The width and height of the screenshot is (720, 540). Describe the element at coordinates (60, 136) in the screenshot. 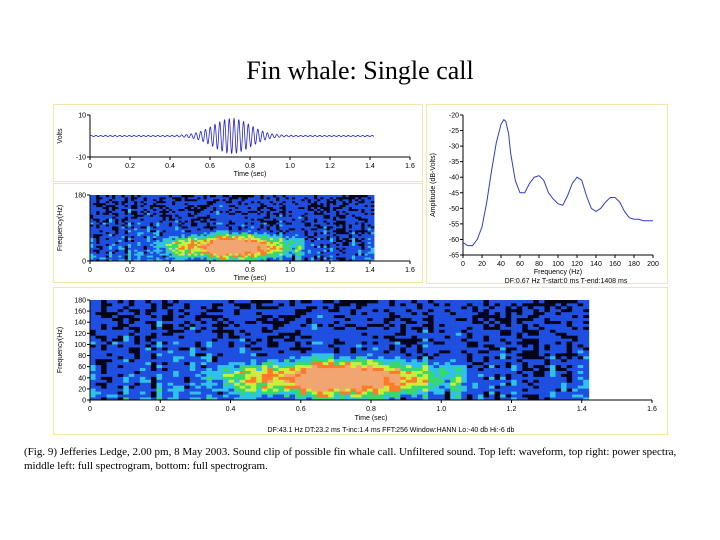

I see `y-axis-label: Volts` at that location.